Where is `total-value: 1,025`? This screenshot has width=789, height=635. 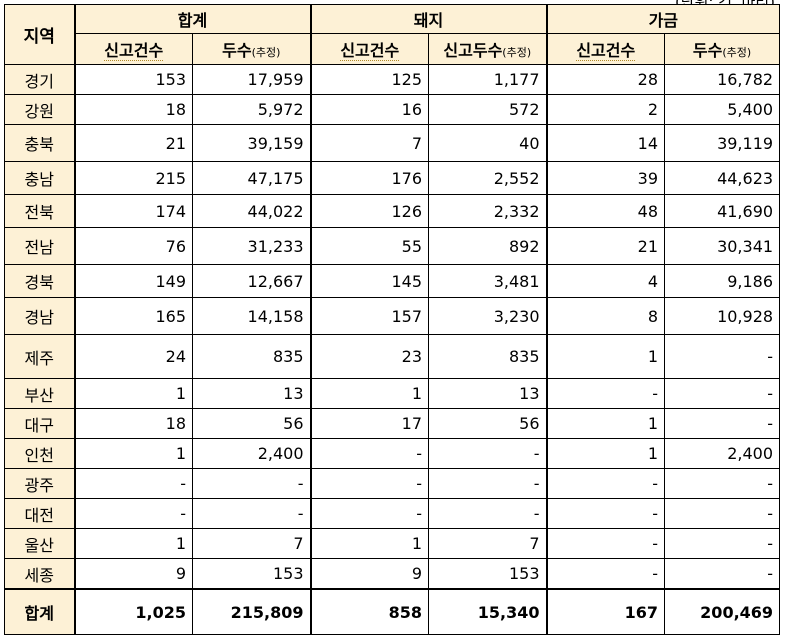 total-value: 1,025 is located at coordinates (133, 611).